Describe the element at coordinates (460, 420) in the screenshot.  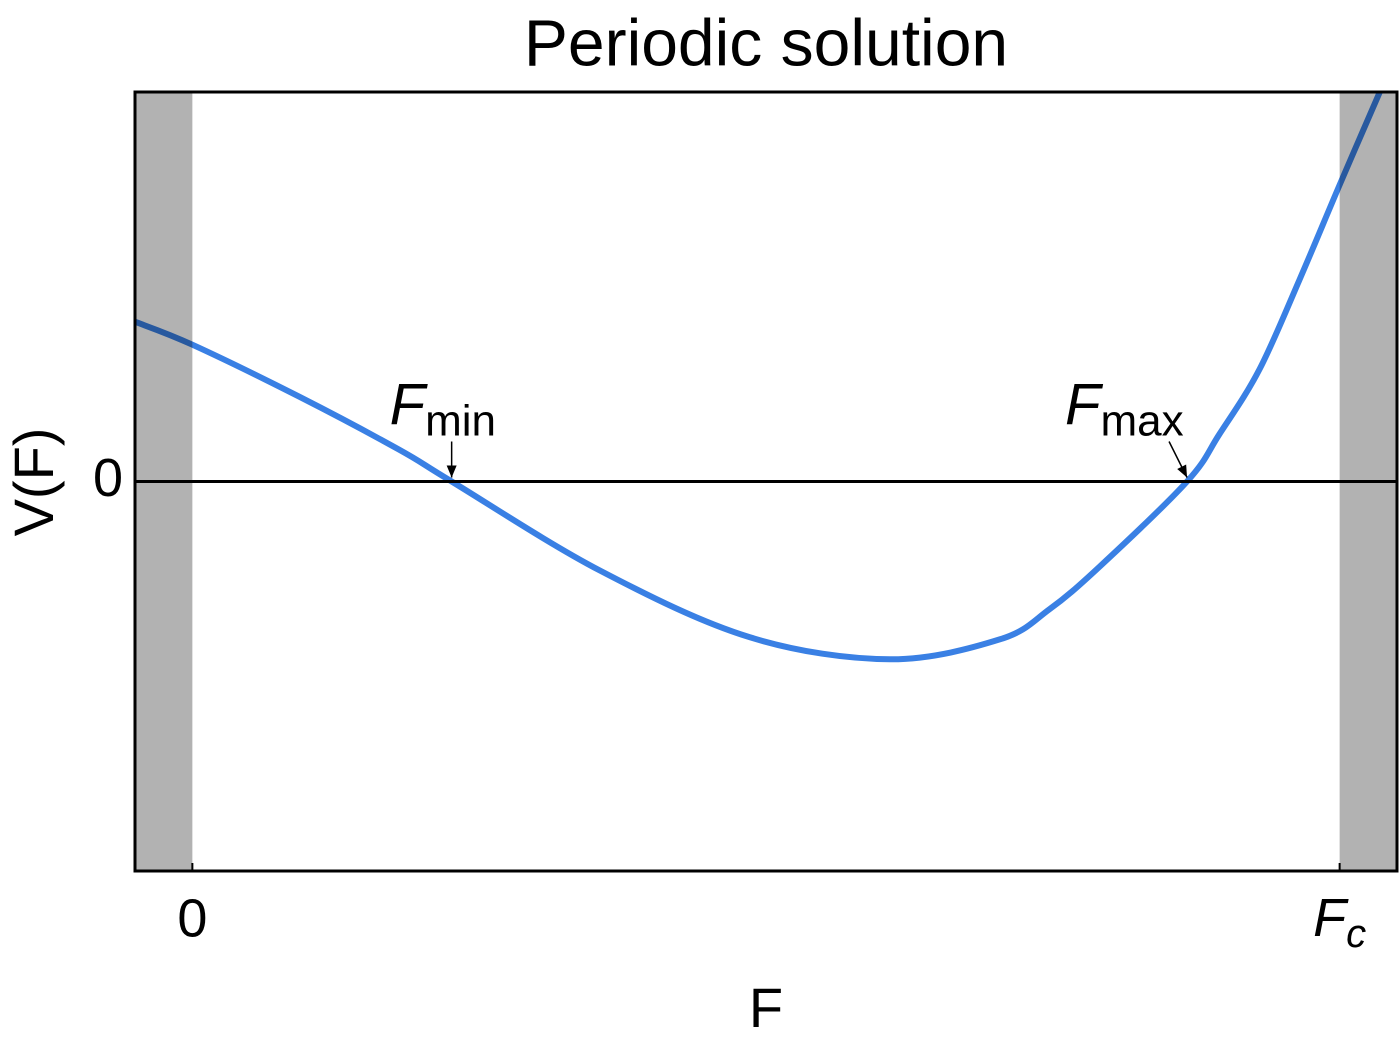
I see `annotation-subscript: min` at that location.